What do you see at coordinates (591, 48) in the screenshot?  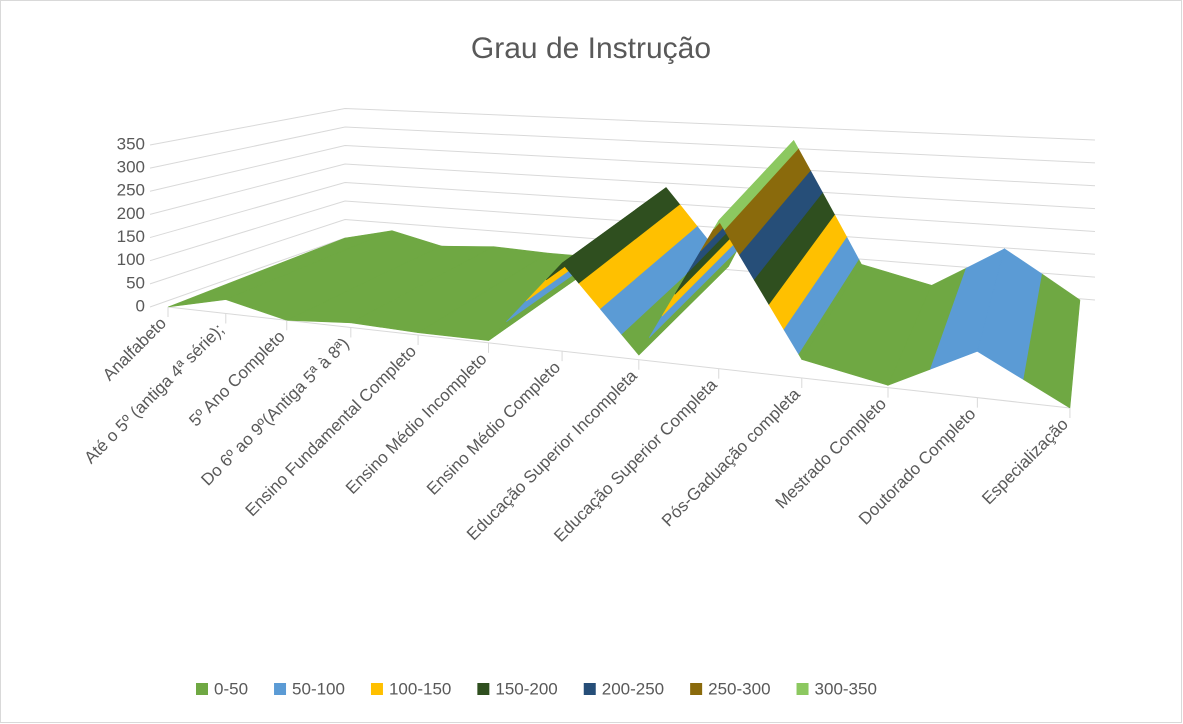 I see `chart-title: Grau de Instrução` at bounding box center [591, 48].